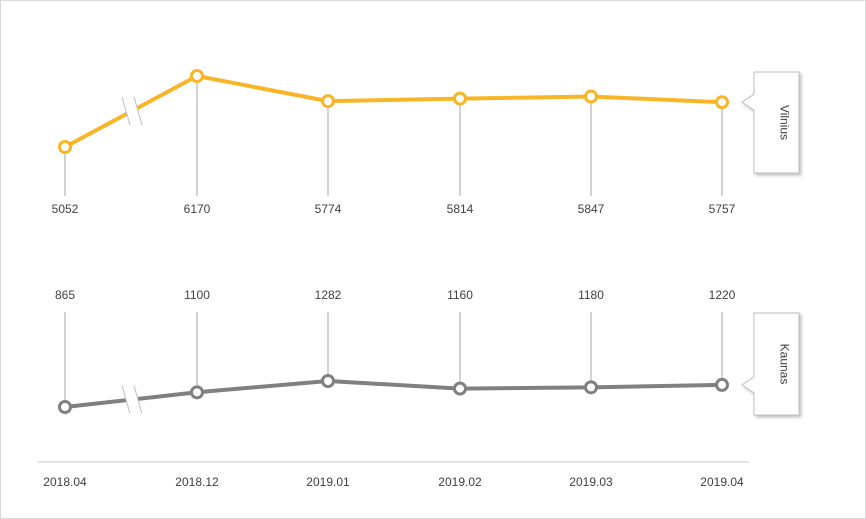 The image size is (866, 519). What do you see at coordinates (785, 122) in the screenshot?
I see `series-name-label: Vilnius` at bounding box center [785, 122].